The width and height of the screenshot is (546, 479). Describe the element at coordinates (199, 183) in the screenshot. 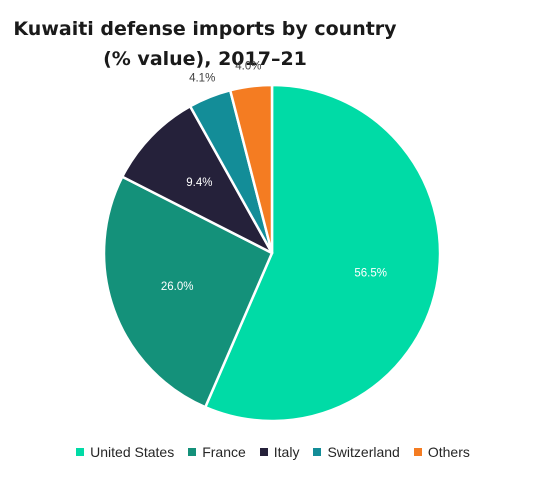

I see `data-label-italy: 9.4%` at that location.